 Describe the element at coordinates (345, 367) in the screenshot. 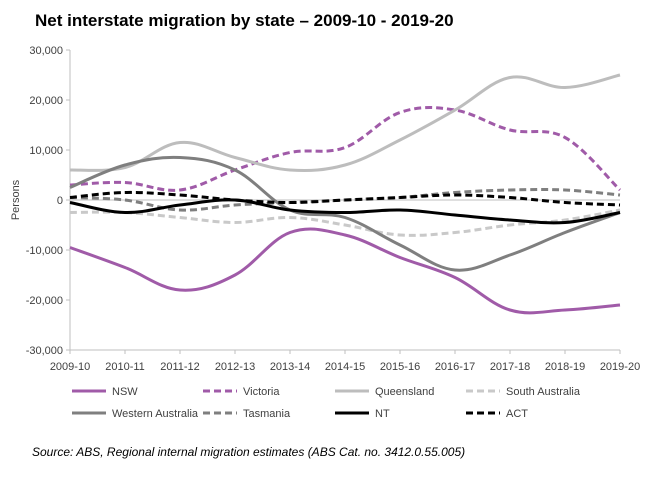

I see `x-tick-label: 2014-15` at that location.